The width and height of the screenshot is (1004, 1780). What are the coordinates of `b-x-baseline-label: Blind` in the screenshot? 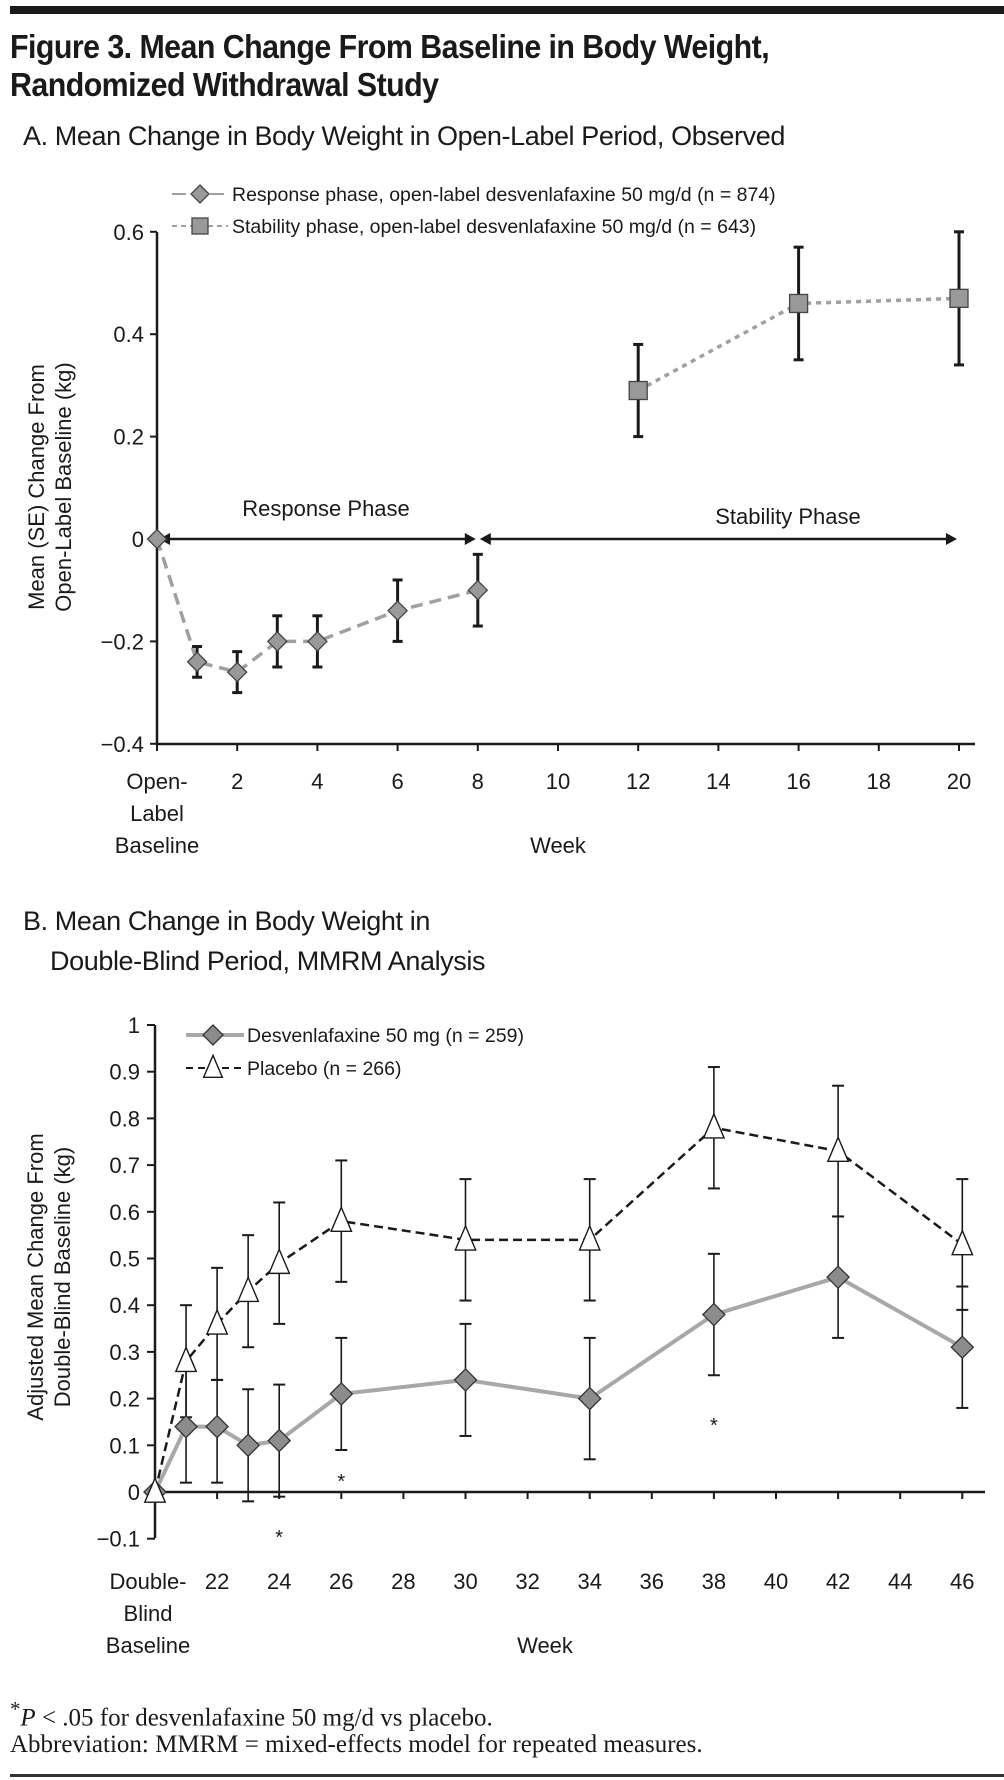 It's located at (148, 1613).